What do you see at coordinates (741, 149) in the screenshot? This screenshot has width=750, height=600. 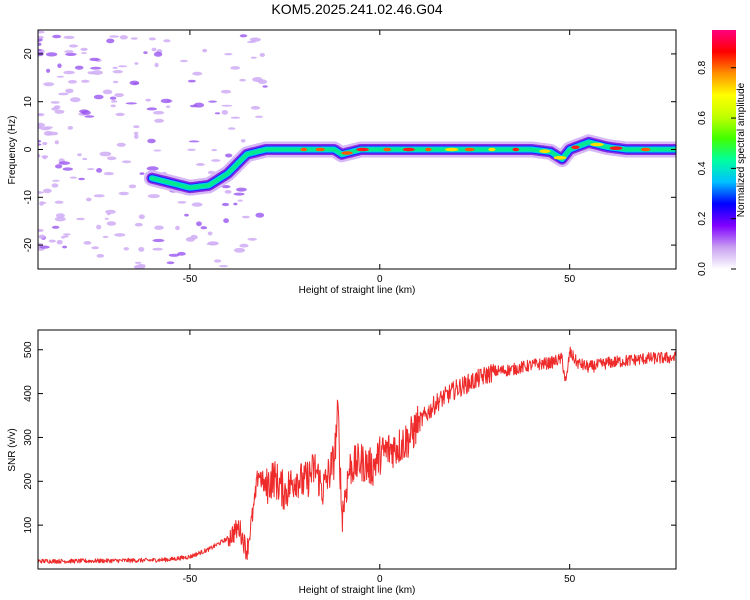 I see `colorbar-label: Normalized spectral amplitude` at bounding box center [741, 149].